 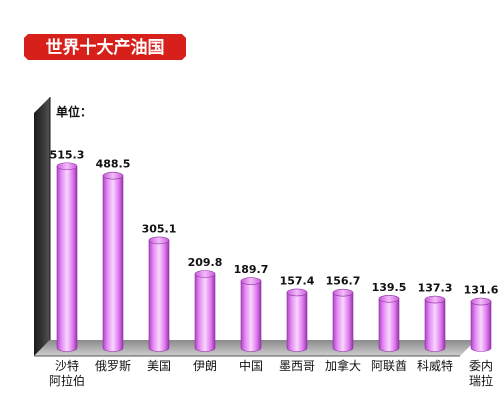 I want to click on value-label: 515.3, so click(x=67, y=154).